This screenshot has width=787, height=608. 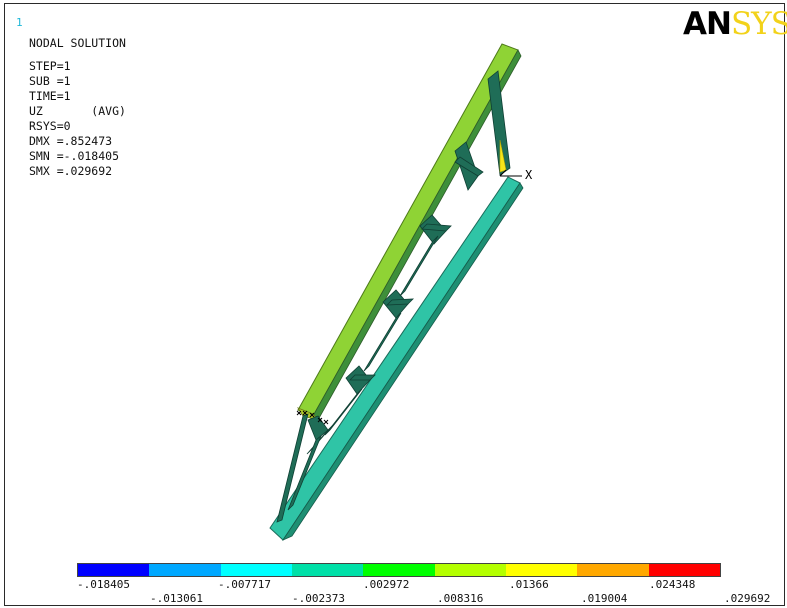 I want to click on legend-label: .002972, so click(x=386, y=584).